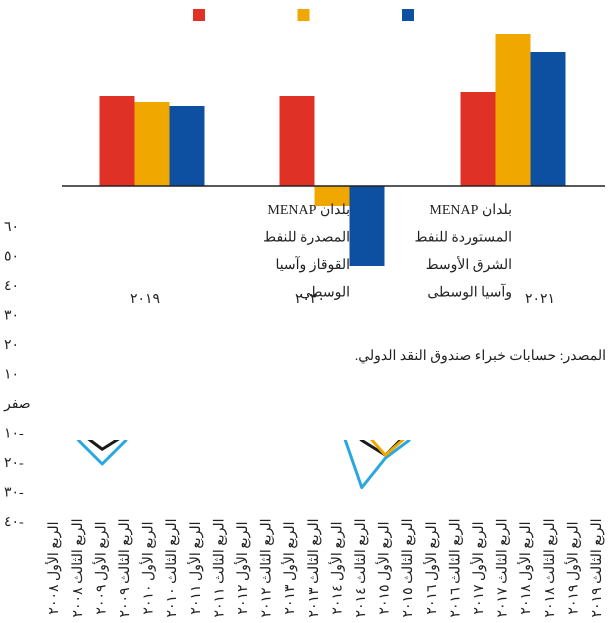 This screenshot has height=623, width=612. What do you see at coordinates (11, 316) in the screenshot?
I see `y-tick-label: ٣٠` at bounding box center [11, 316].